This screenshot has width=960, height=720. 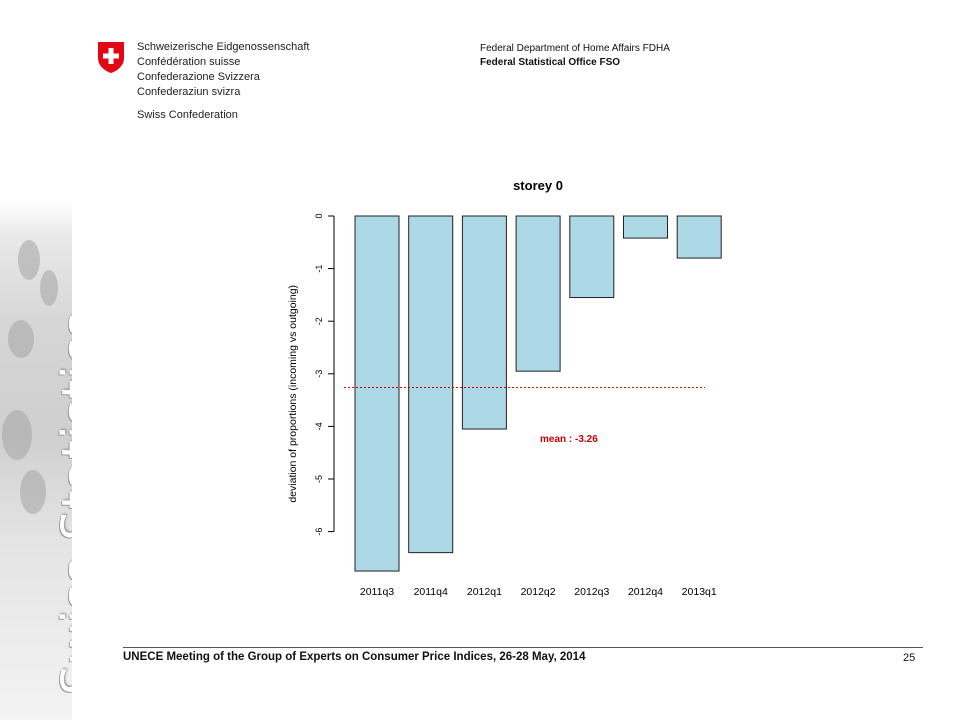 What do you see at coordinates (431, 592) in the screenshot?
I see `x-tick-label: 2011q4` at bounding box center [431, 592].